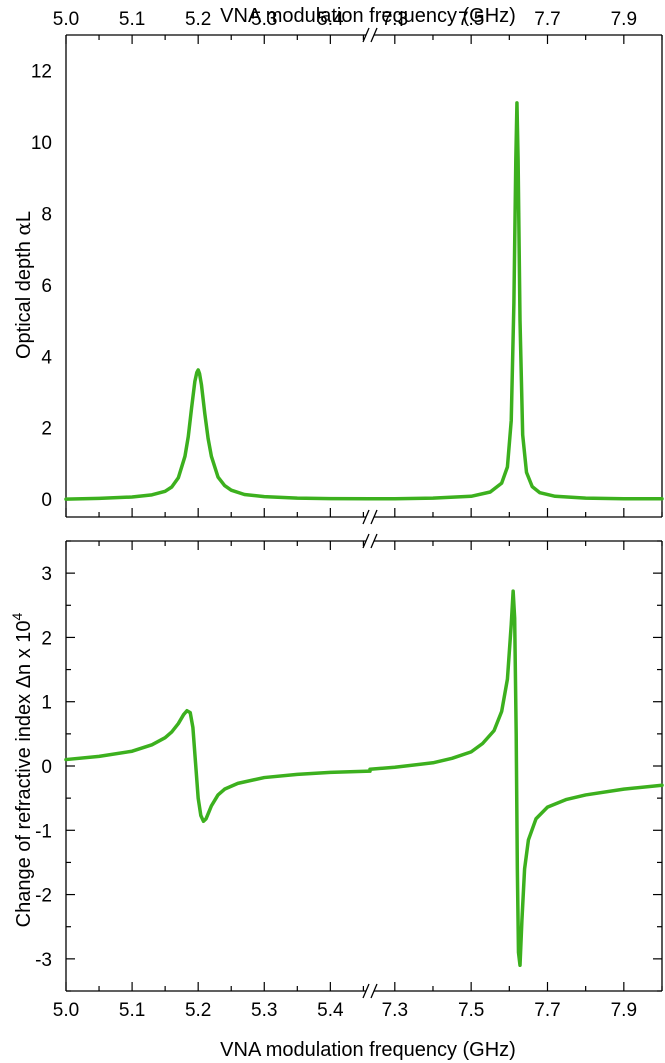 This screenshot has height=1063, width=665. I want to click on y-tick-label: 3, so click(46, 574).